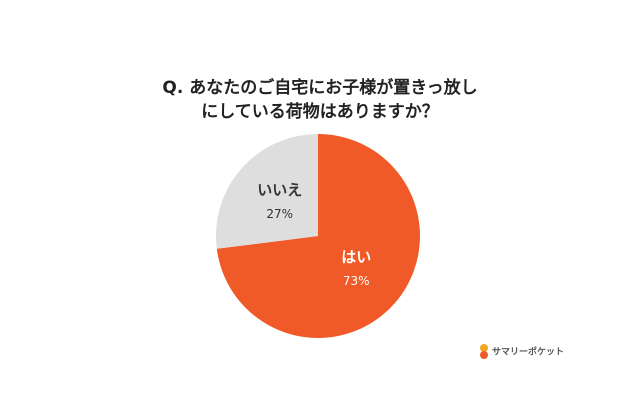 This screenshot has width=640, height=414. Describe the element at coordinates (356, 281) in the screenshot. I see `value-label: 73%` at that location.